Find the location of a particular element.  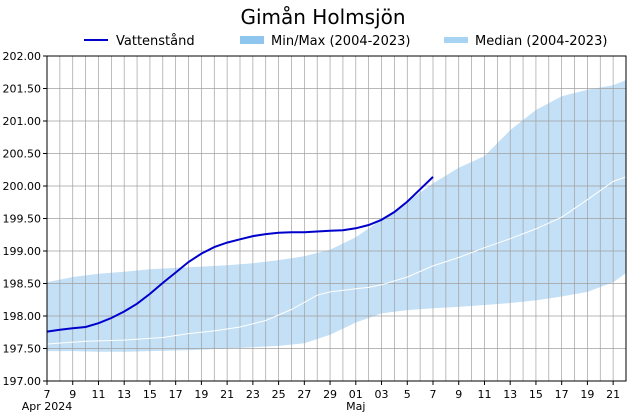

y-tick-label: 200.50 is located at coordinates (22, 154).